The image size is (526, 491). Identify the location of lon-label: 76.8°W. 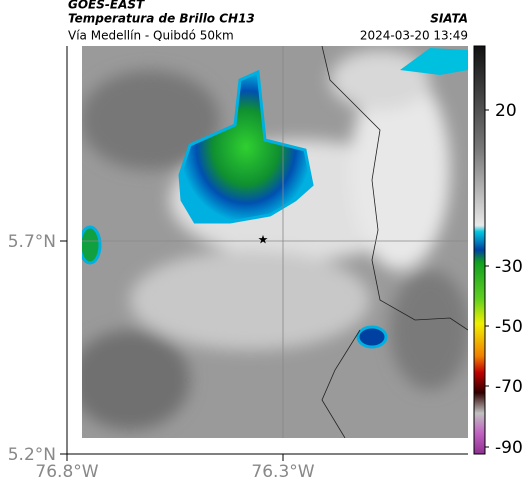
(66, 472).